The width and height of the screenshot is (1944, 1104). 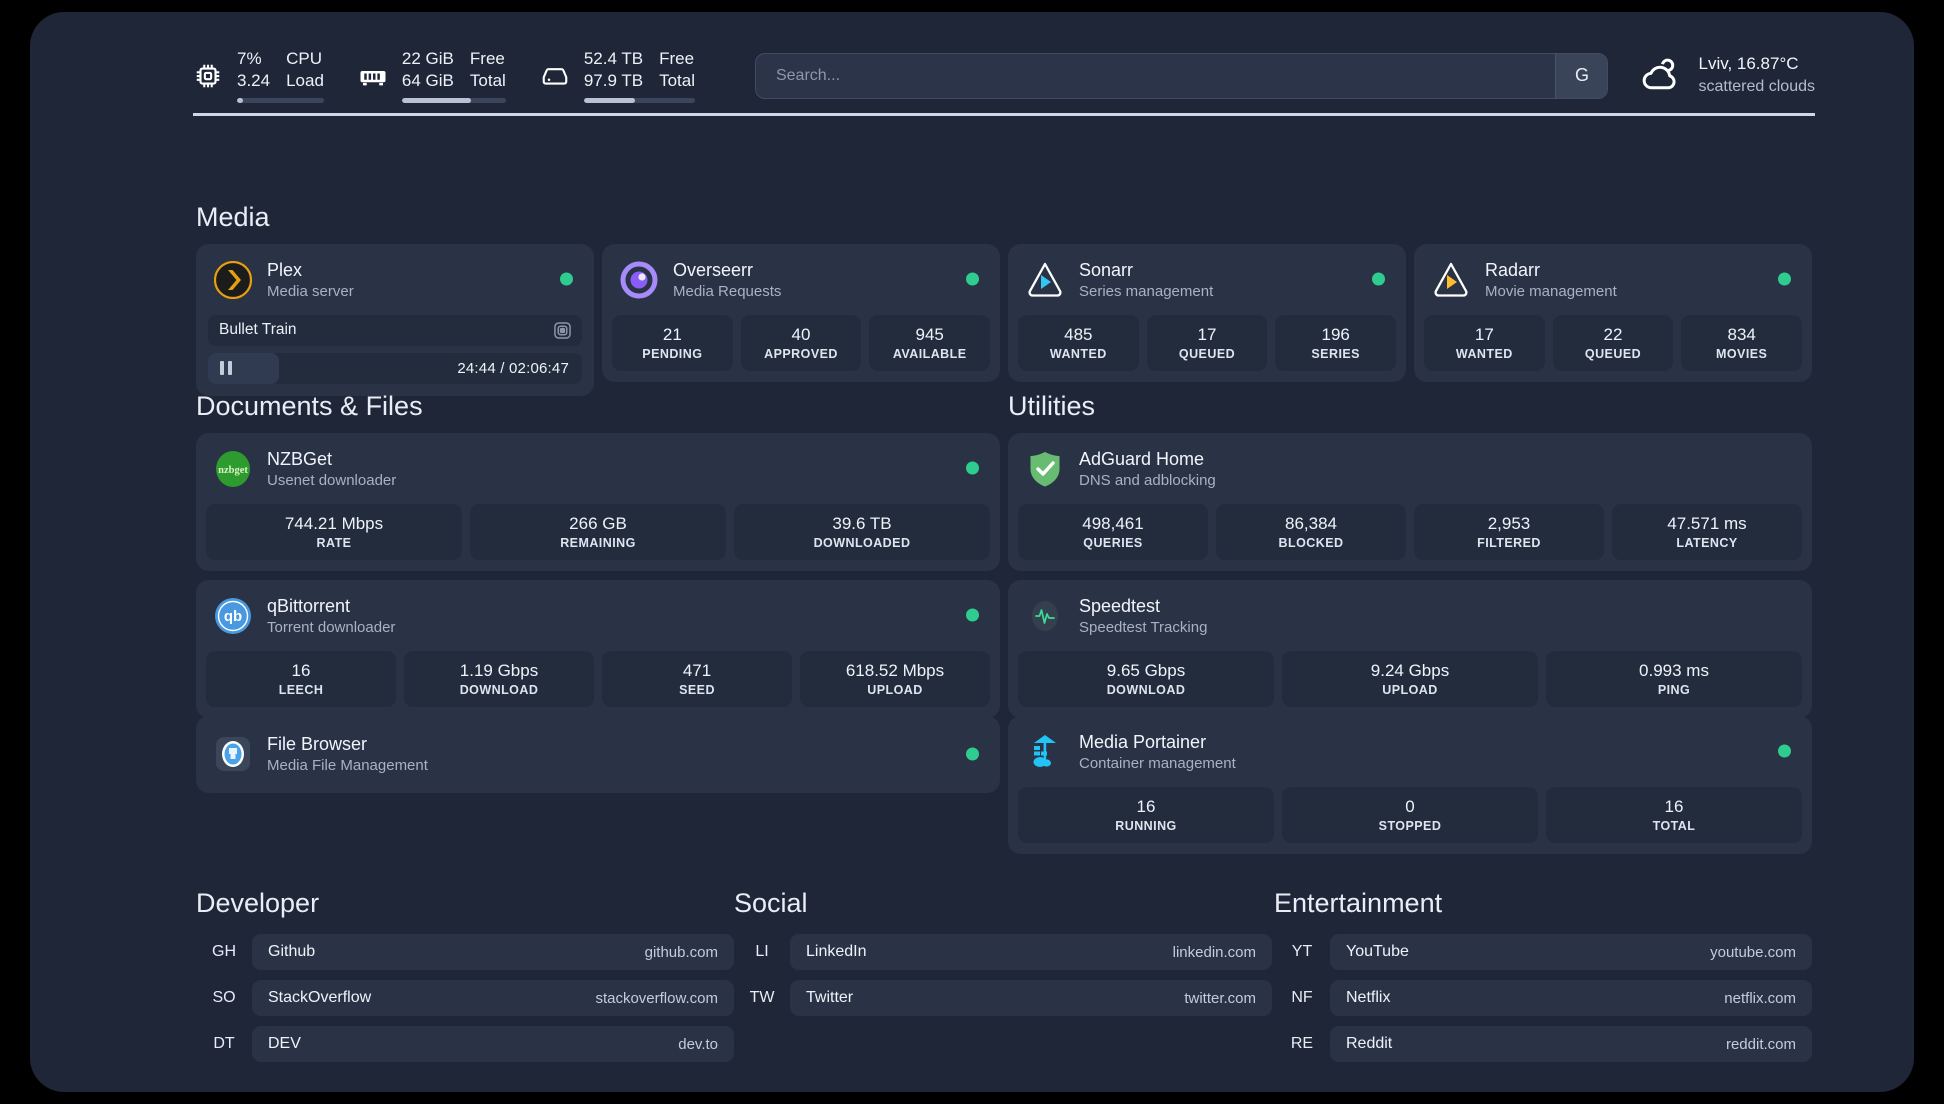 What do you see at coordinates (1146, 806) in the screenshot?
I see `stat-value: 16` at bounding box center [1146, 806].